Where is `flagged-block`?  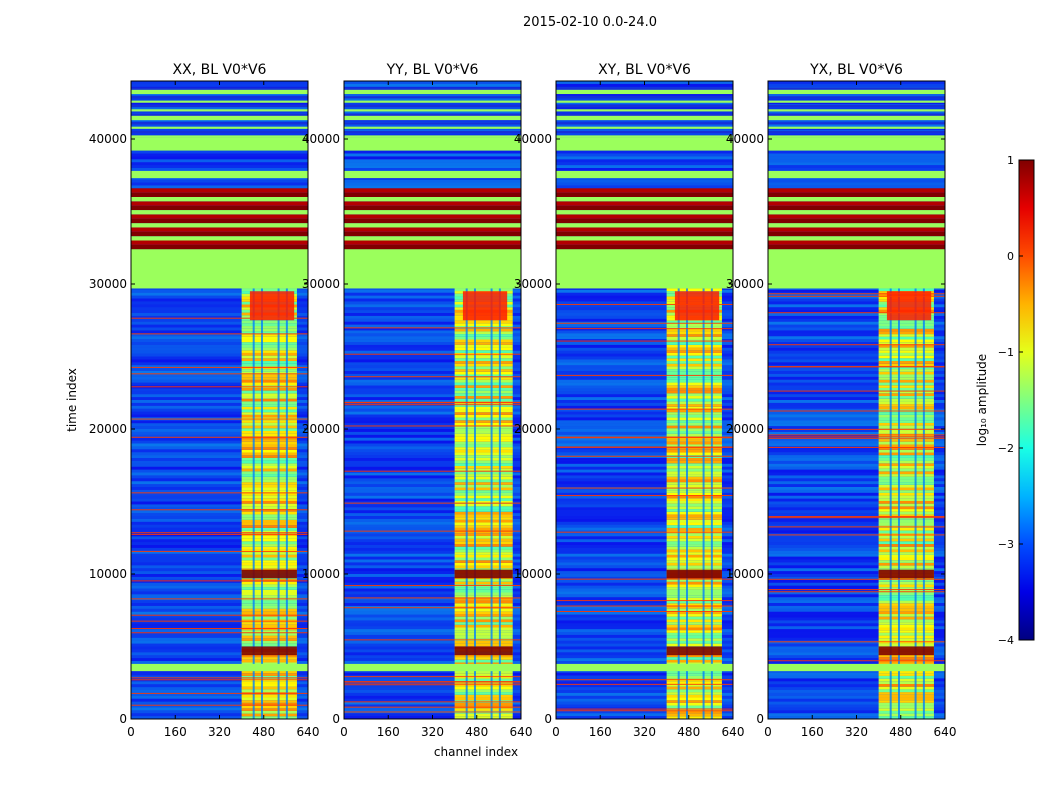 flagged-block is located at coordinates (644, 269).